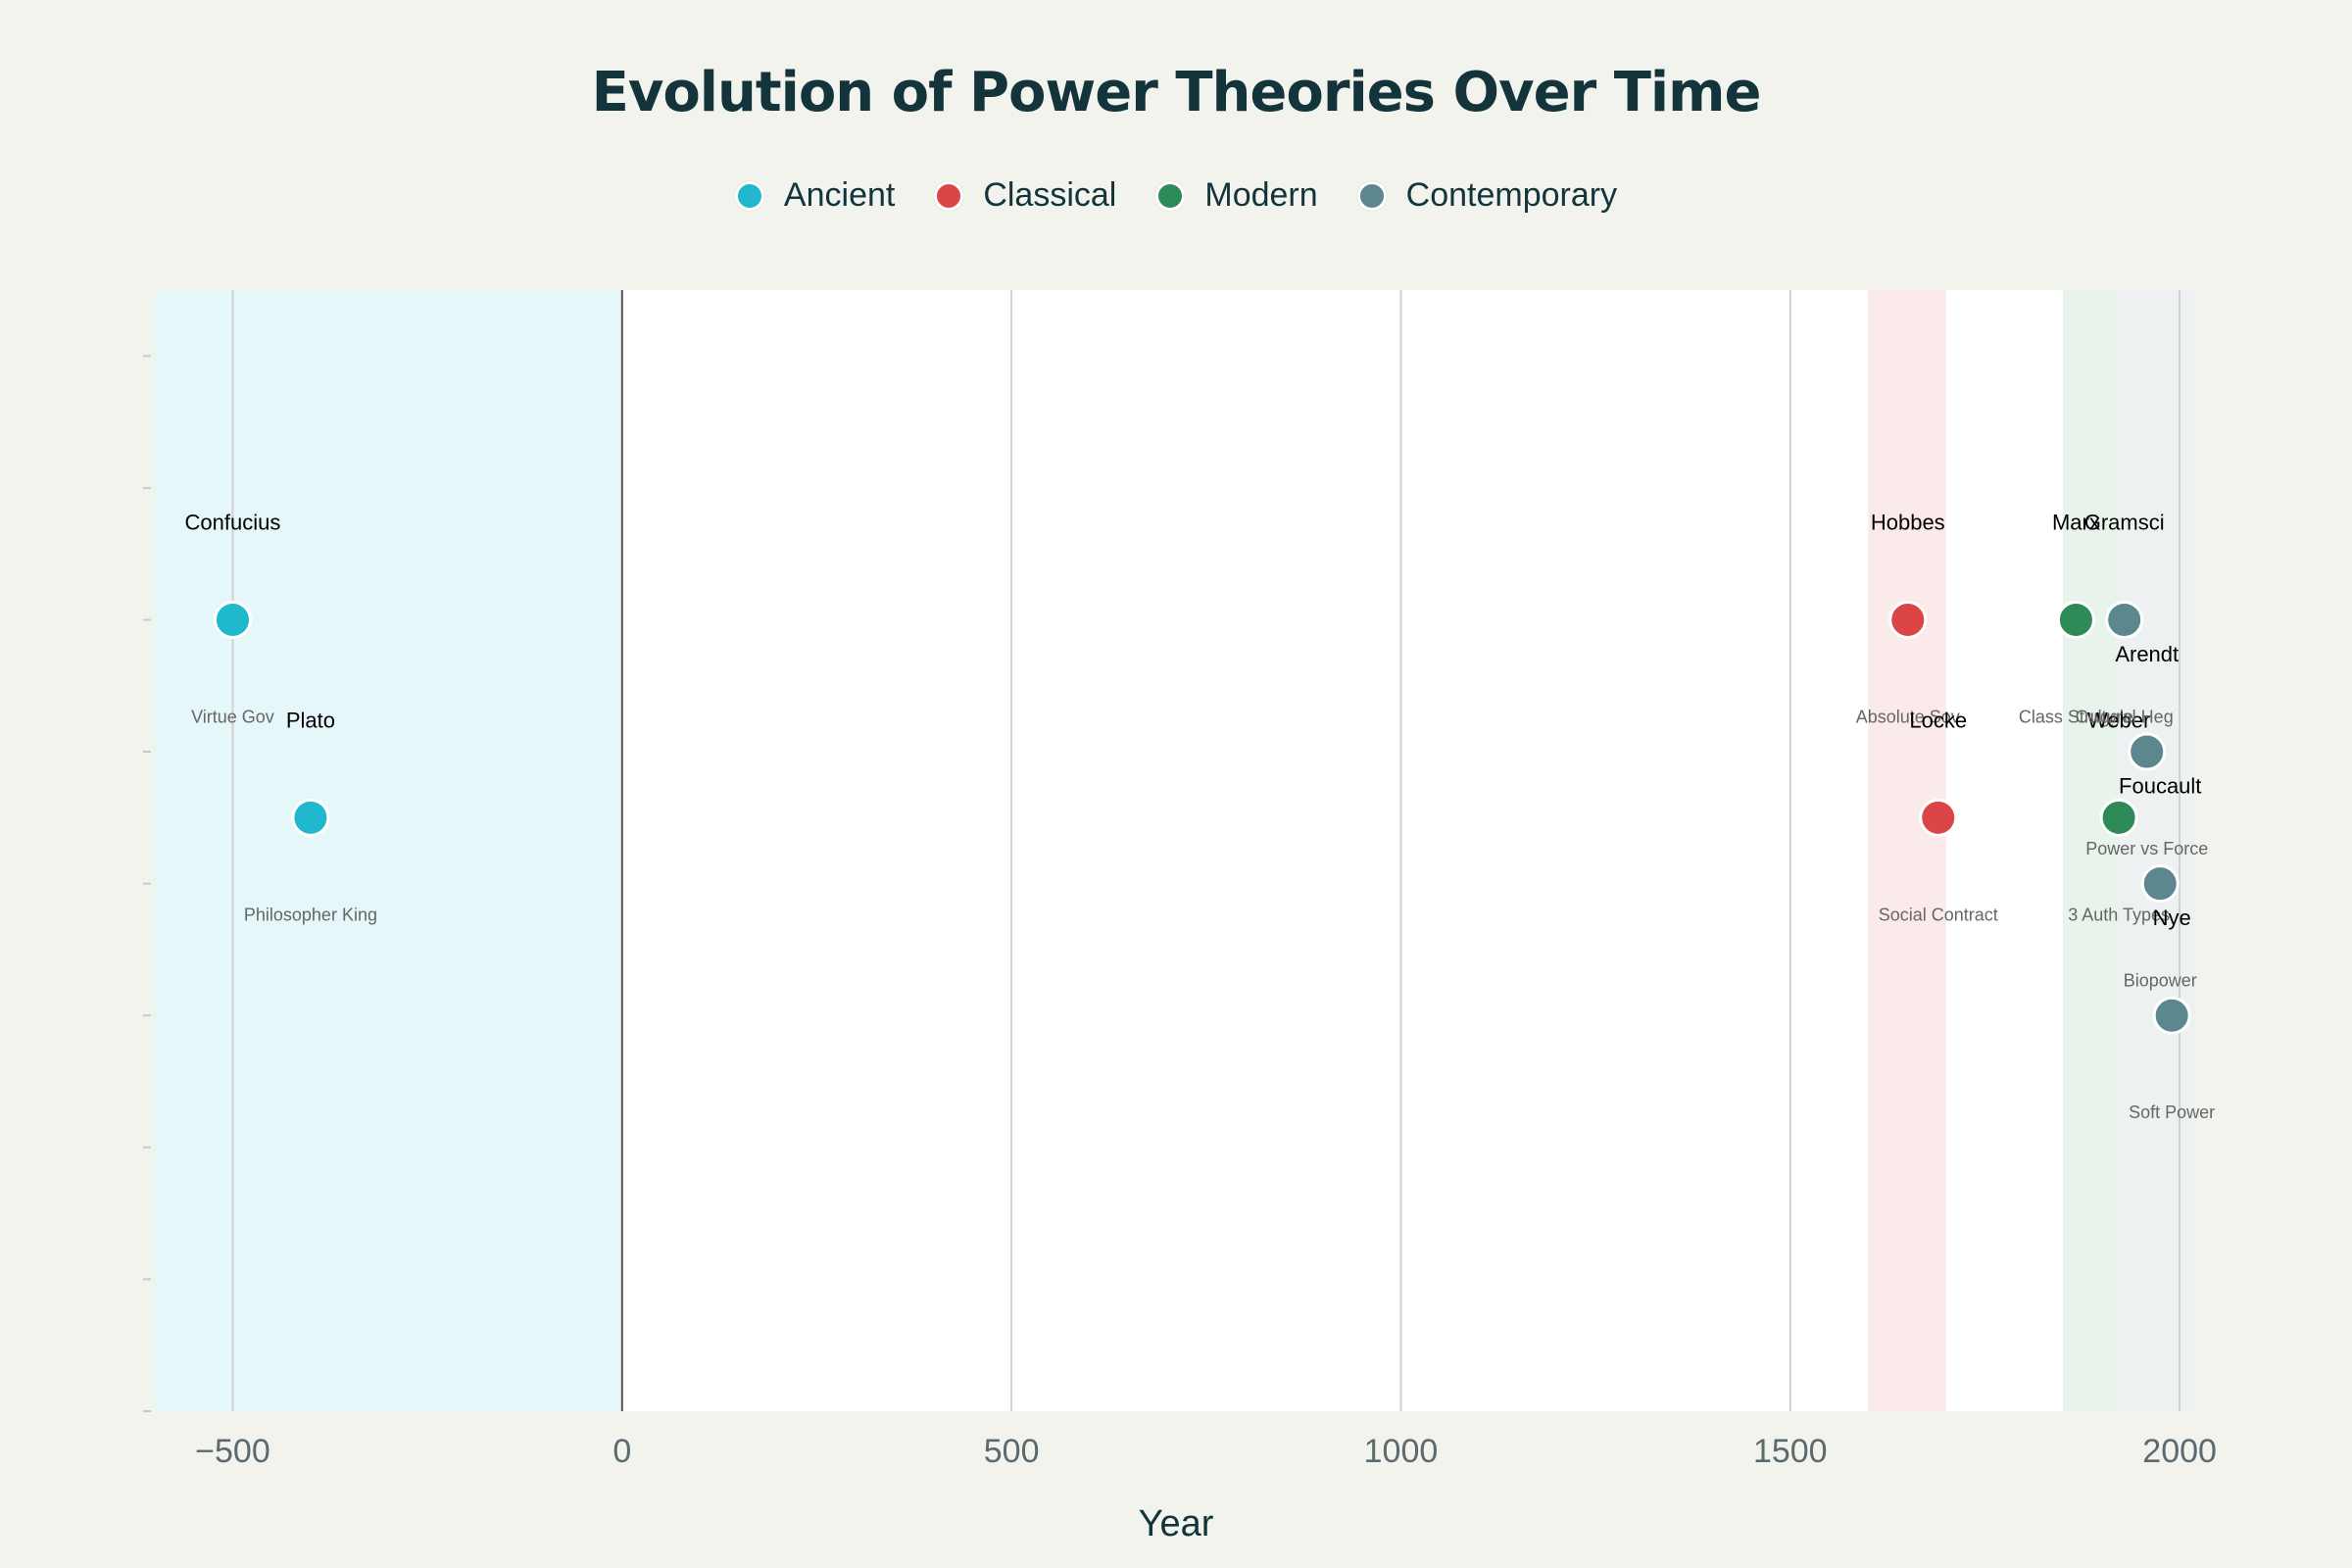  I want to click on era-band-classical, so click(1907, 850).